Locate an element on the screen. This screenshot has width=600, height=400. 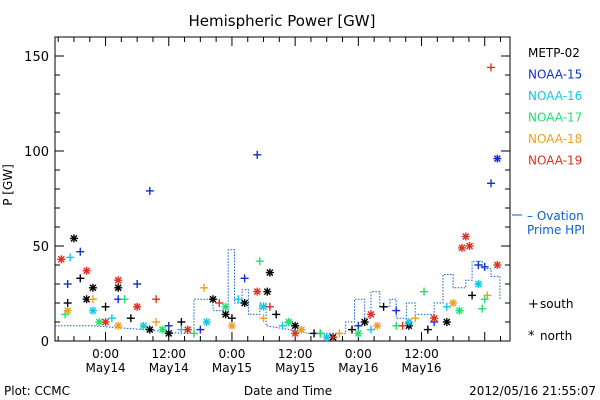
south-legend-label: south is located at coordinates (557, 304).